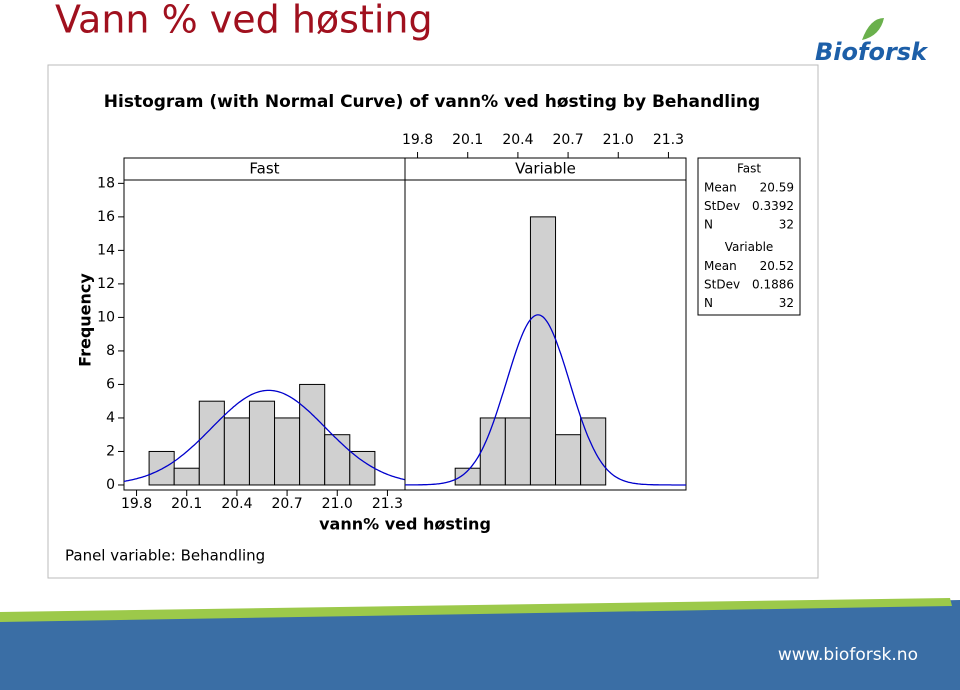 Image resolution: width=960 pixels, height=690 pixels. What do you see at coordinates (872, 52) in the screenshot?
I see `logo: Bioforsk` at bounding box center [872, 52].